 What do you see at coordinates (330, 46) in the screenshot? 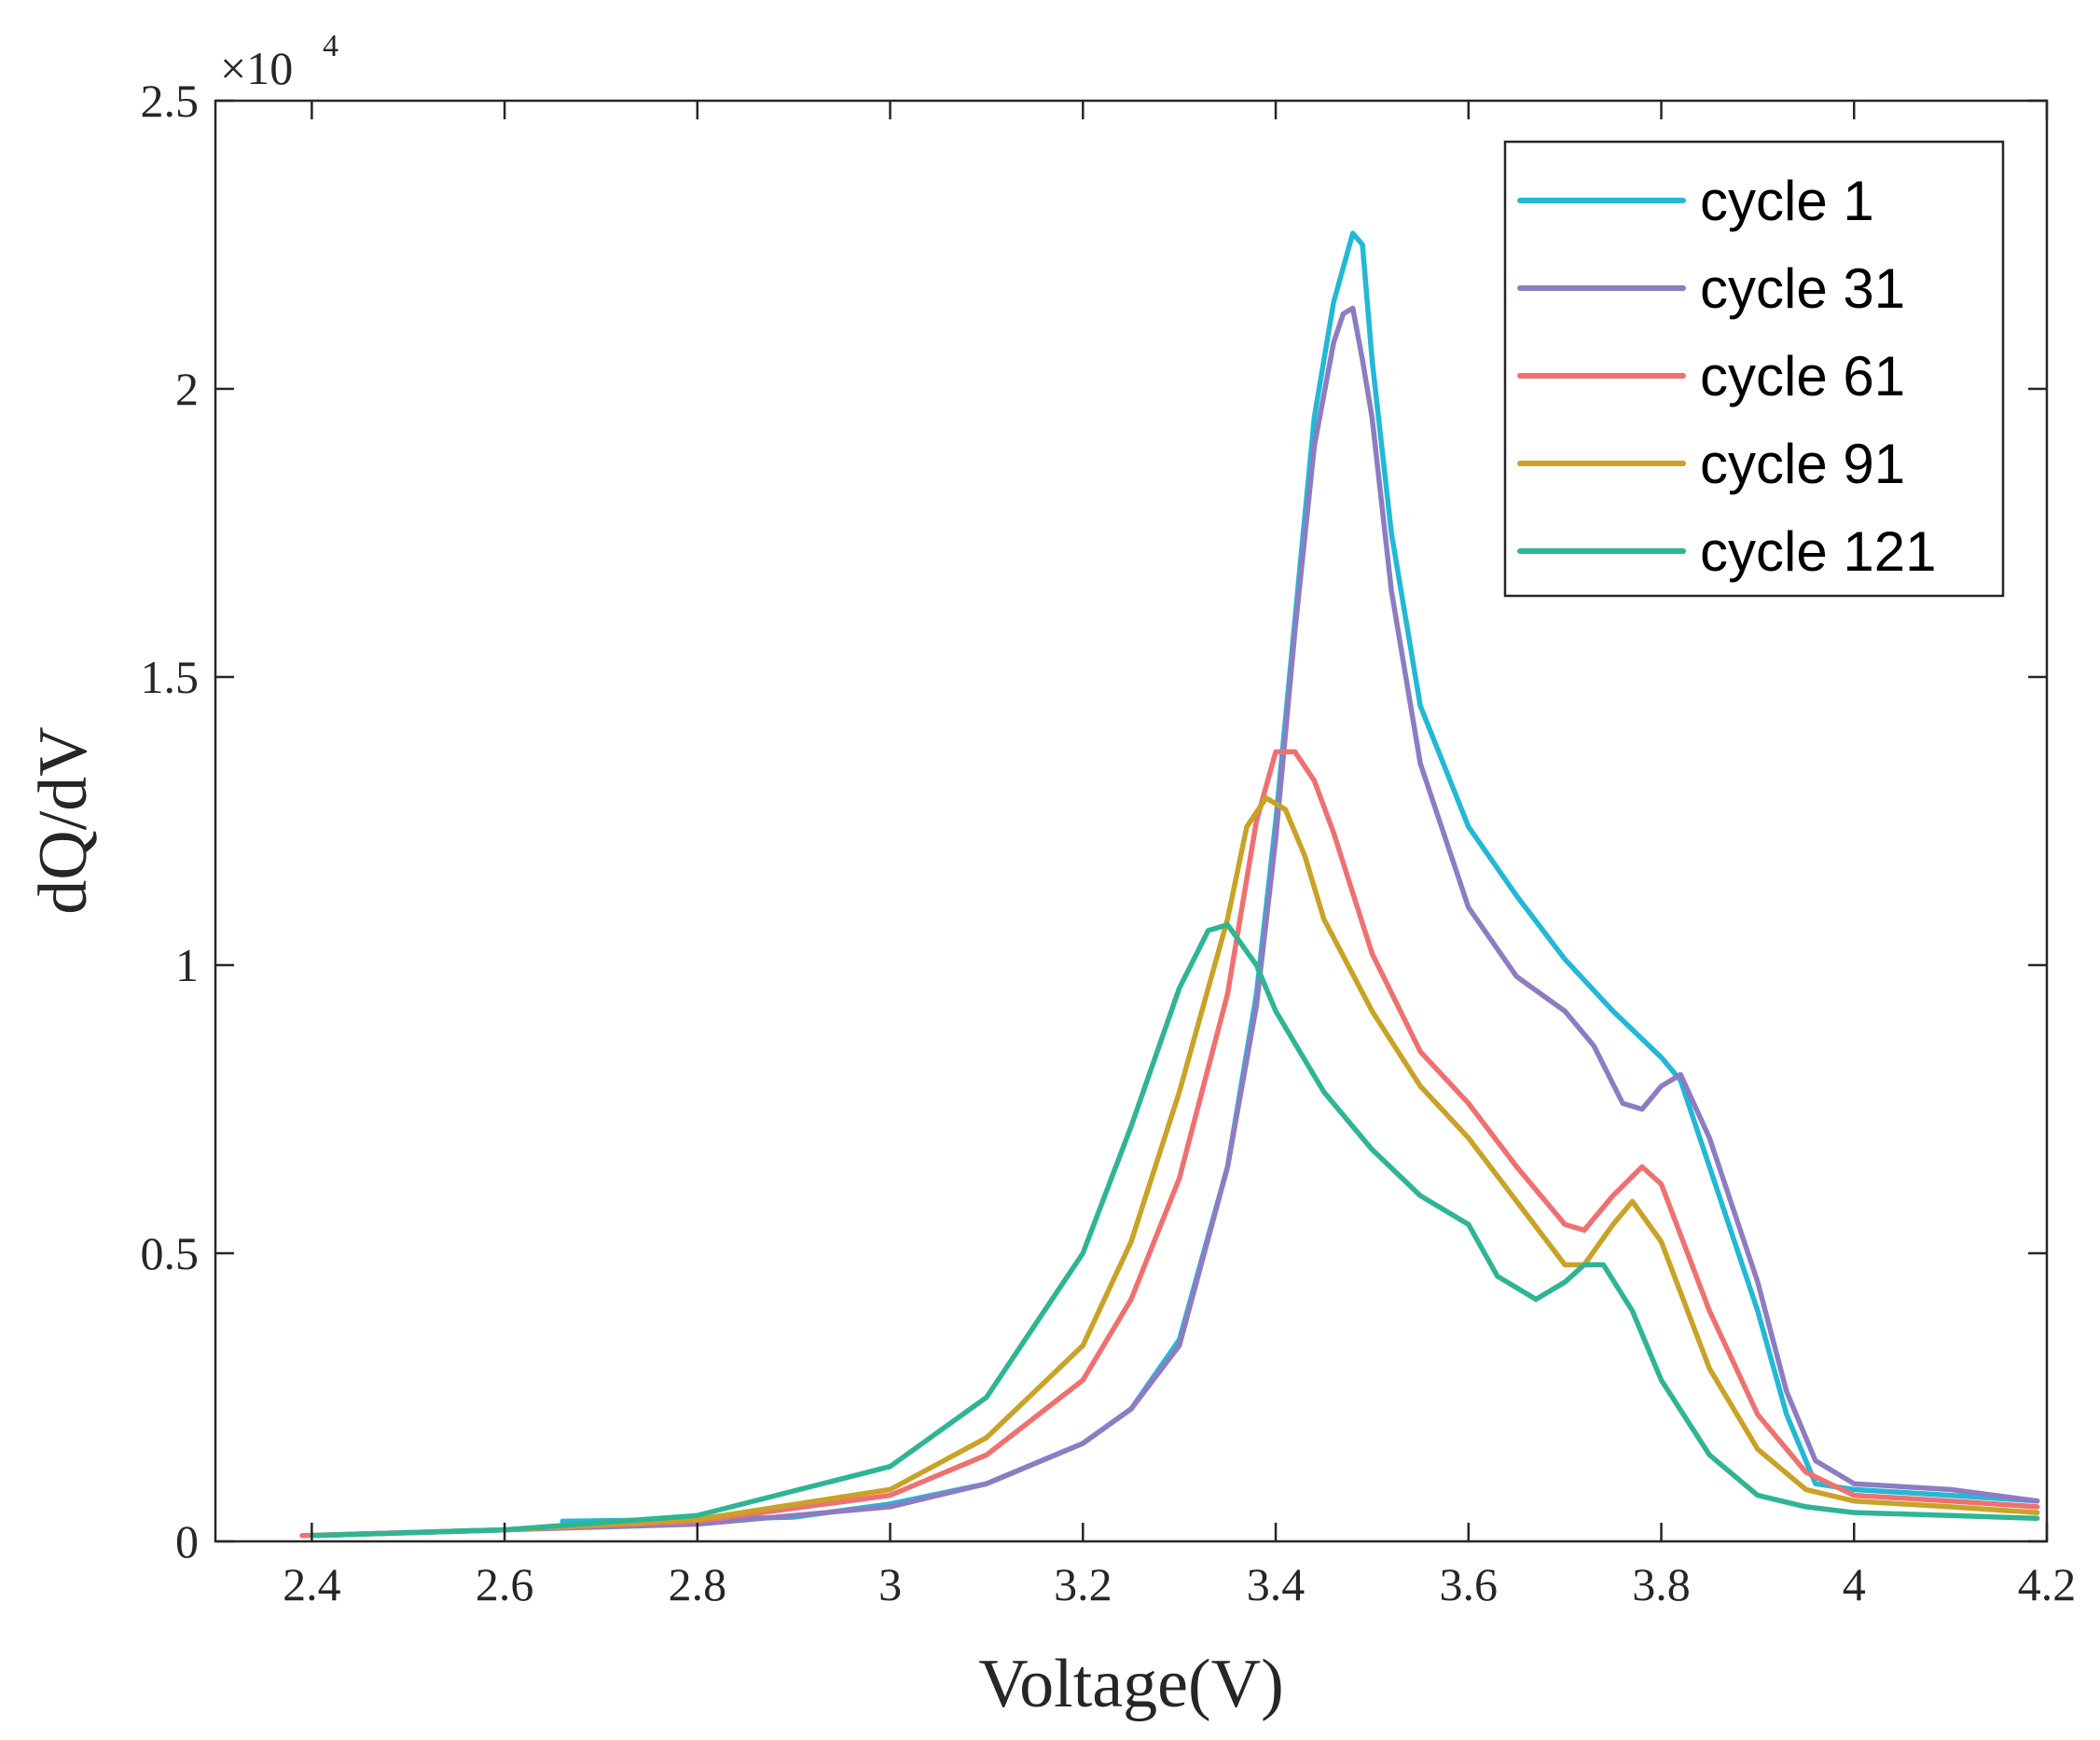
I see `y-exponent-power: 4` at bounding box center [330, 46].